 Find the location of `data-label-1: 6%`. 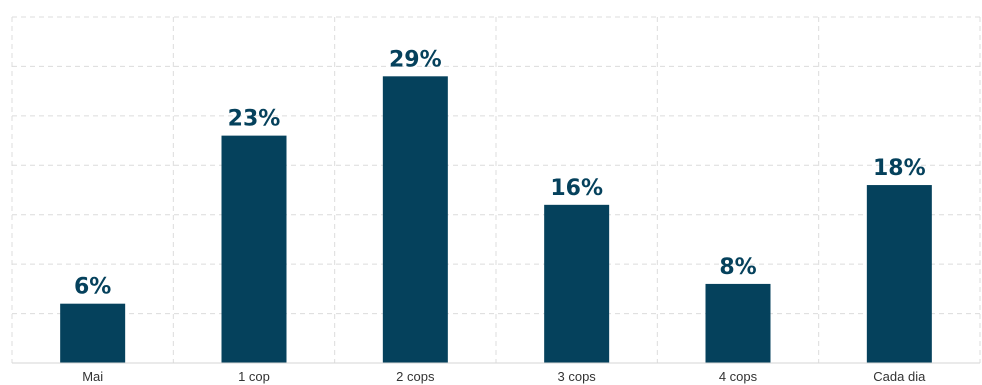

data-label-1: 6% is located at coordinates (92, 287).